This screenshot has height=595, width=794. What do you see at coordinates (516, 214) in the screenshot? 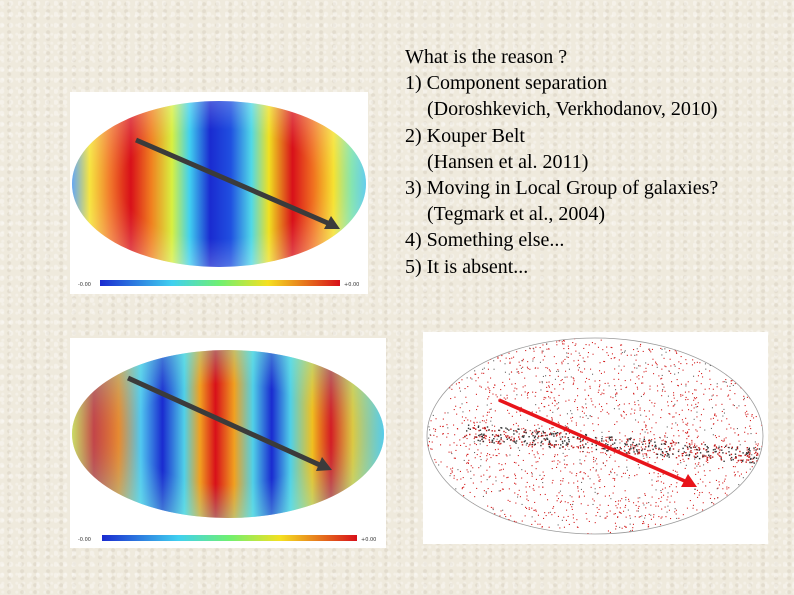
I see `list-item-3-reference: (Tegmark et al., 2004)` at bounding box center [516, 214].